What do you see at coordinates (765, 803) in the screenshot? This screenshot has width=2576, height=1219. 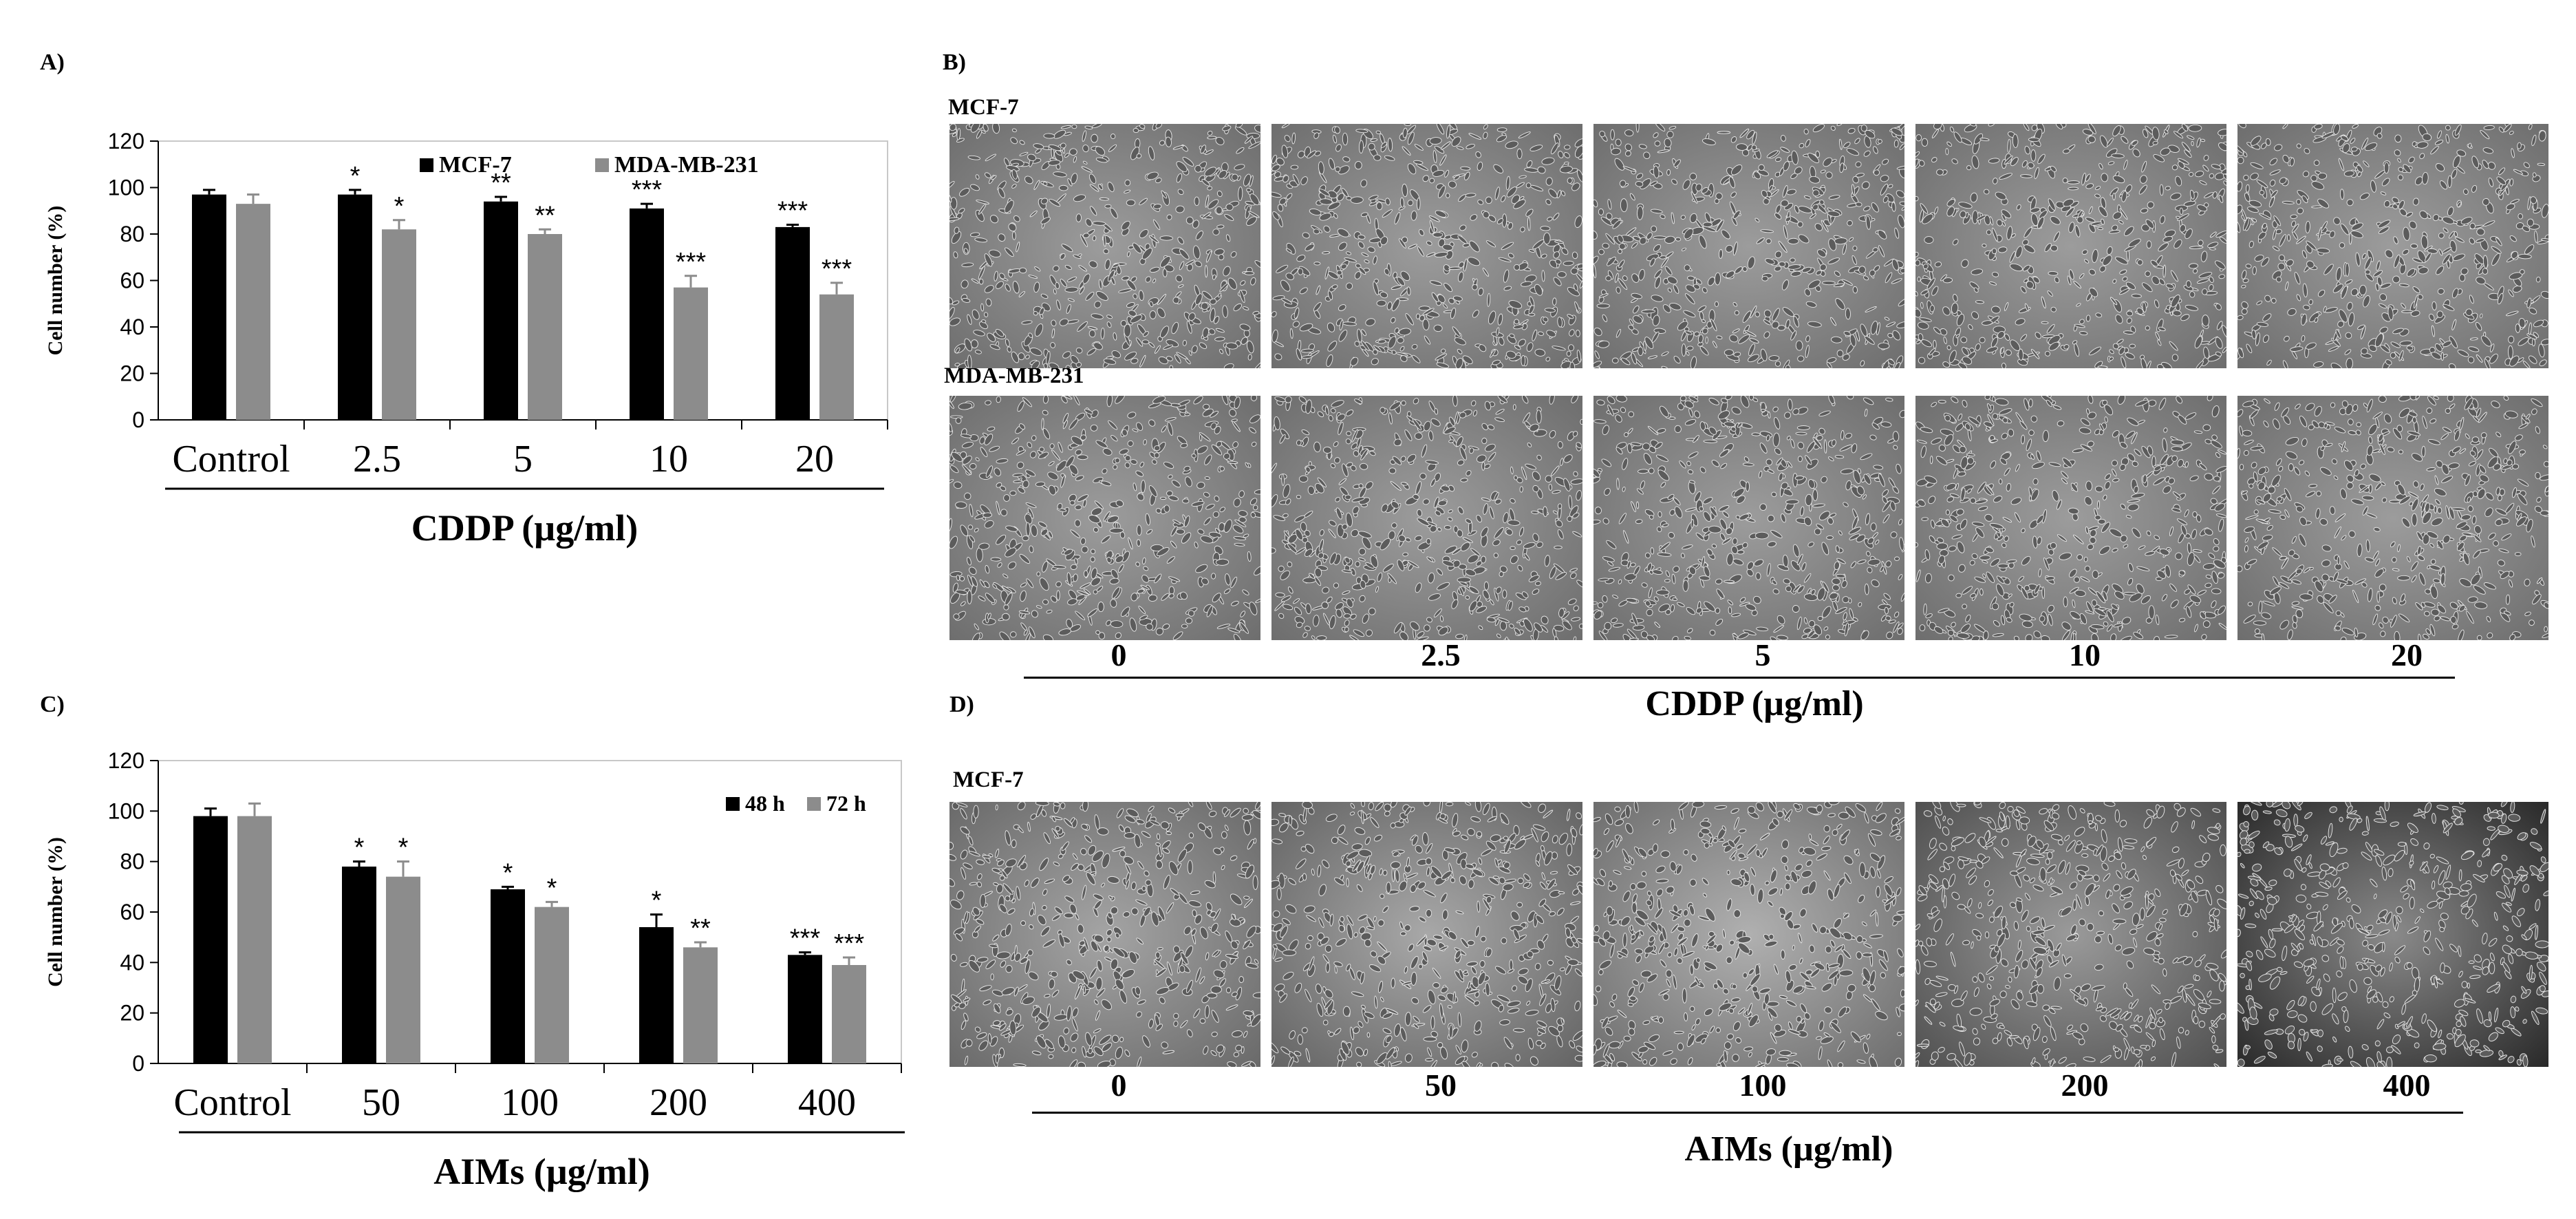 I see `legend-label: 48 h` at bounding box center [765, 803].